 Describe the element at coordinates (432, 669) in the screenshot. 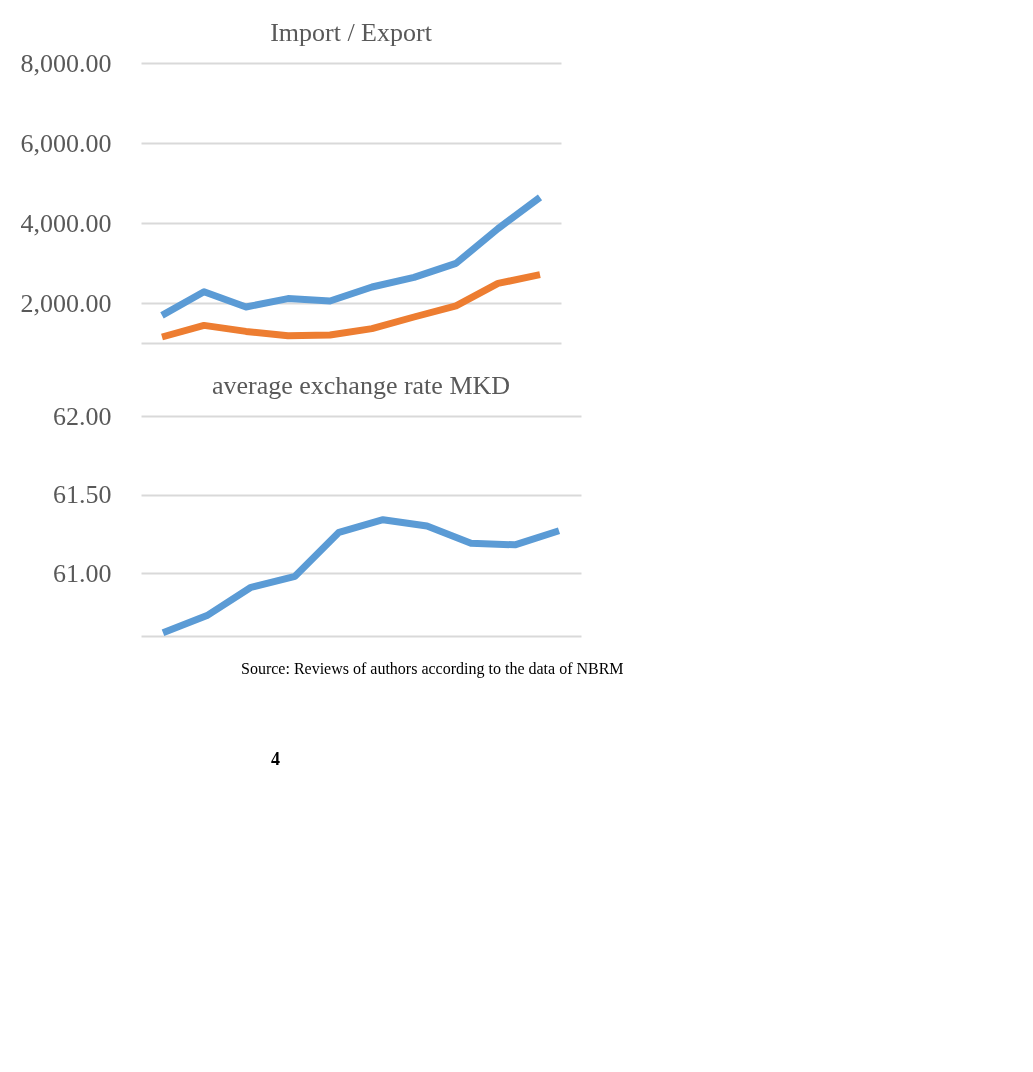

I see `source-note: Source: Reviews of authors according to the data of NBRM` at that location.